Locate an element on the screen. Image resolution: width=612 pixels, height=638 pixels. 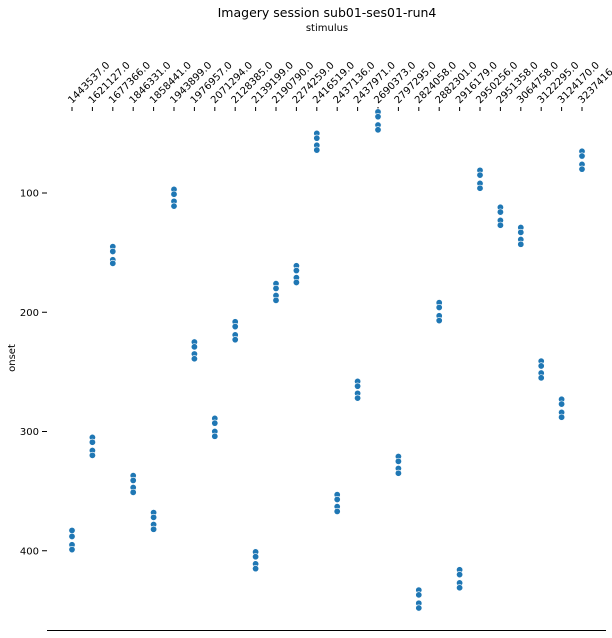
y-tick-label: 200 is located at coordinates (29, 313).